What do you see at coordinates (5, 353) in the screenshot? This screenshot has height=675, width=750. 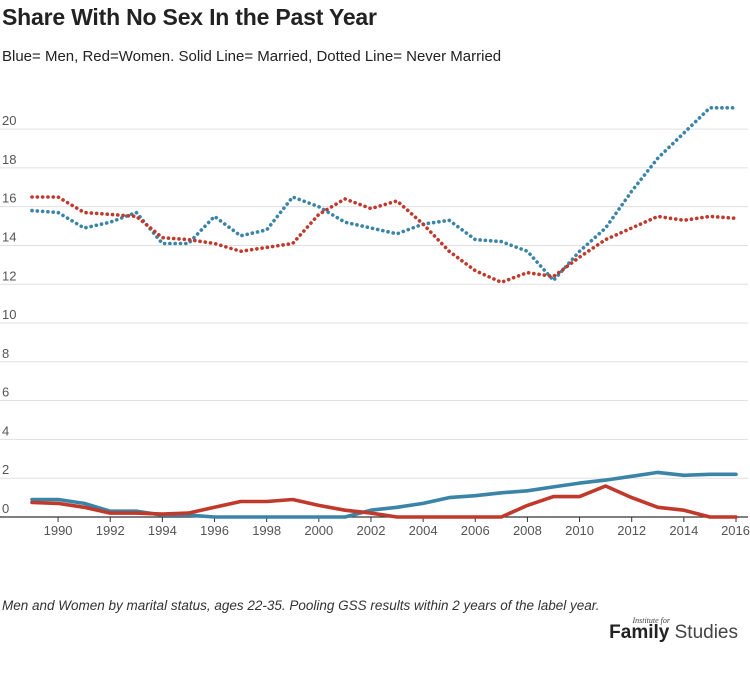 I see `y-tick-label: 8` at bounding box center [5, 353].